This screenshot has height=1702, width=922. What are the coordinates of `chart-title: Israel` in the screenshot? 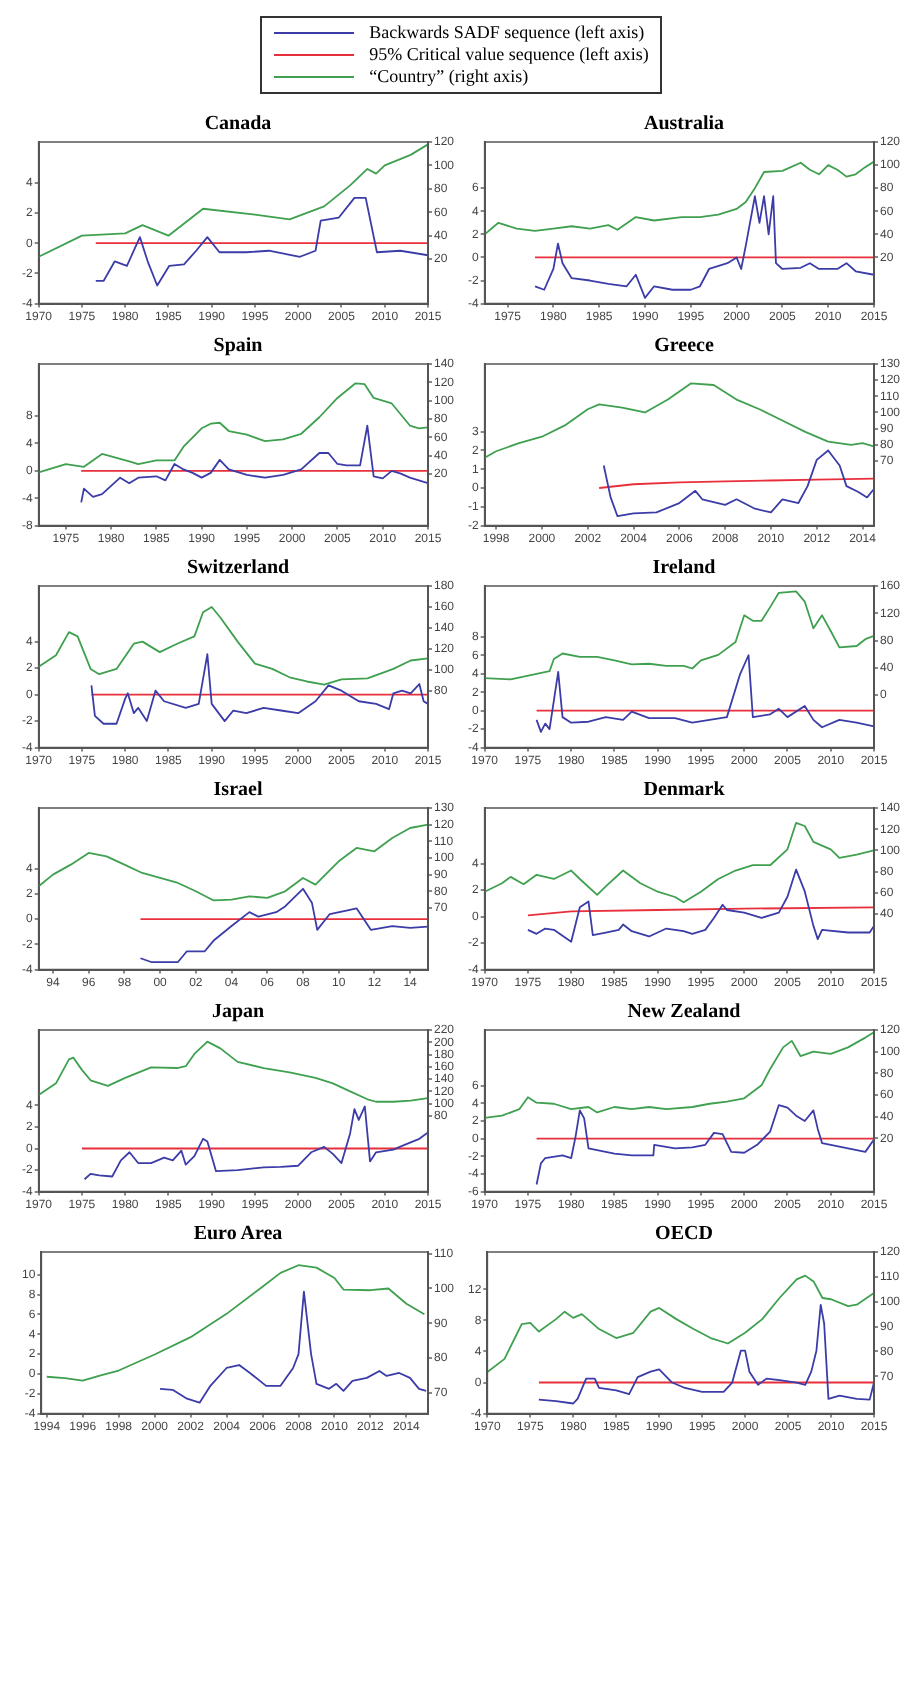 It's located at (238, 790).